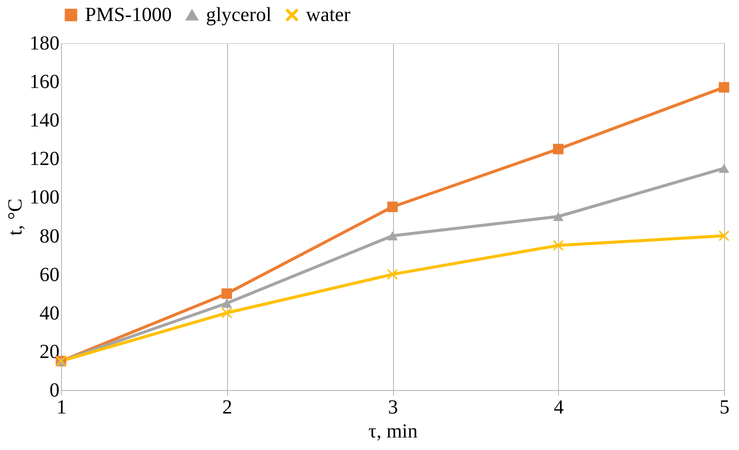 Image resolution: width=739 pixels, height=450 pixels. I want to click on y-tick-label: 40, so click(50, 313).